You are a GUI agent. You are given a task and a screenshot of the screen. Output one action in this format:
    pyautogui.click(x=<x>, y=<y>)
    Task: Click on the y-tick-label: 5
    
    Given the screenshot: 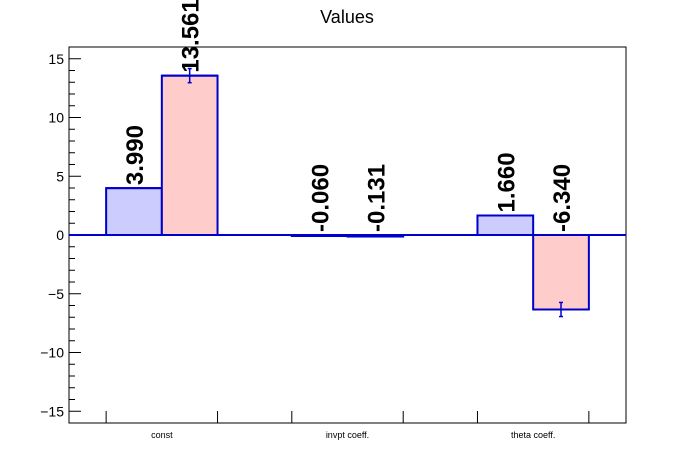 What is the action you would take?
    pyautogui.click(x=60, y=176)
    